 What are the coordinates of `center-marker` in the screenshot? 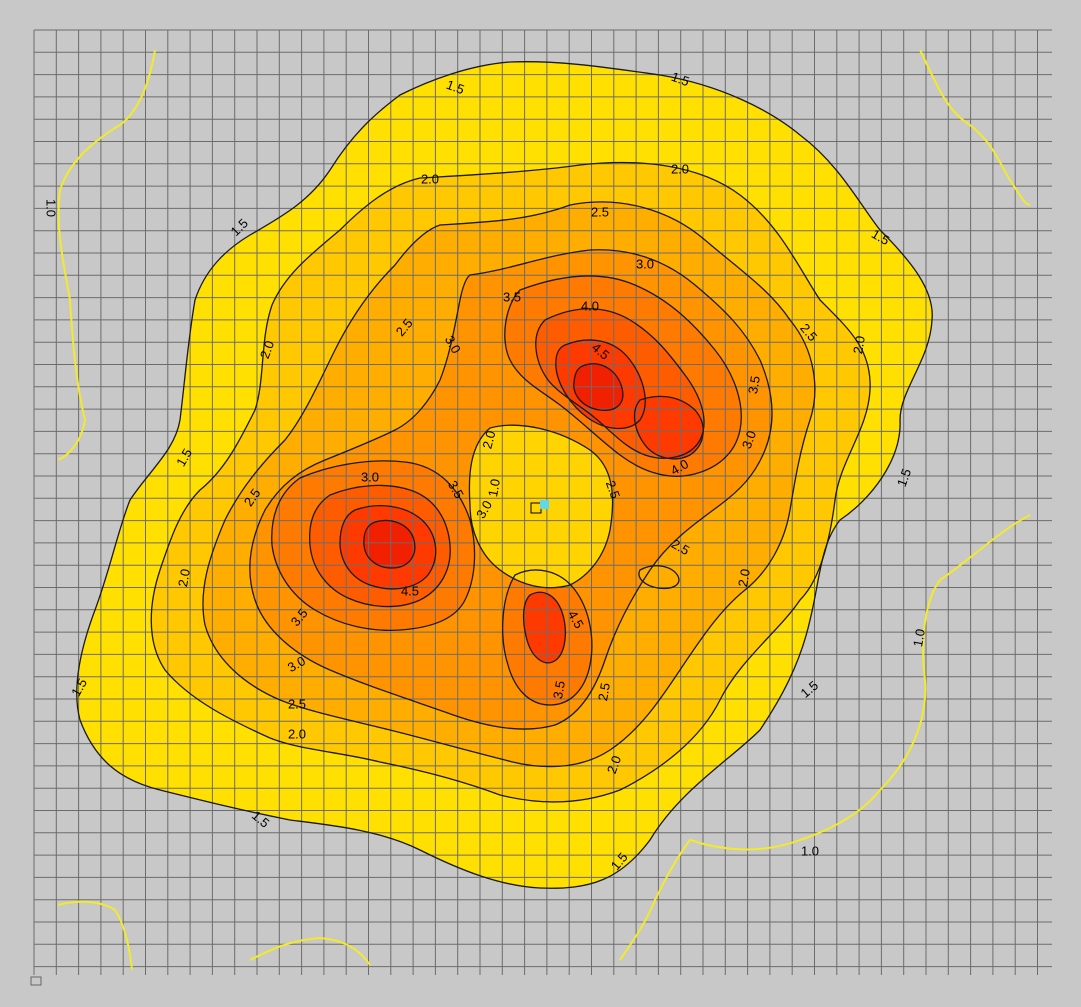 It's located at (539, 507).